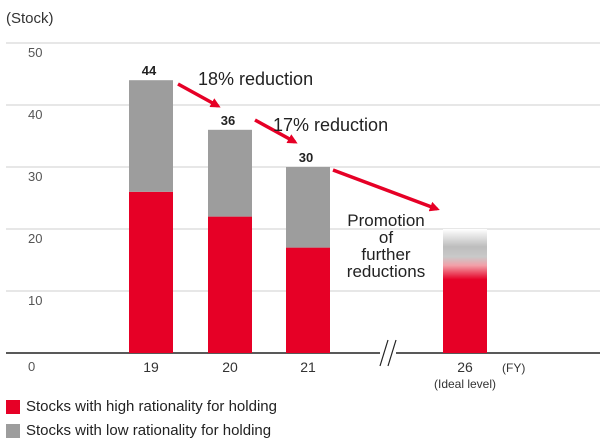 The image size is (606, 441). What do you see at coordinates (31, 366) in the screenshot?
I see `y-tick-label: 0` at bounding box center [31, 366].